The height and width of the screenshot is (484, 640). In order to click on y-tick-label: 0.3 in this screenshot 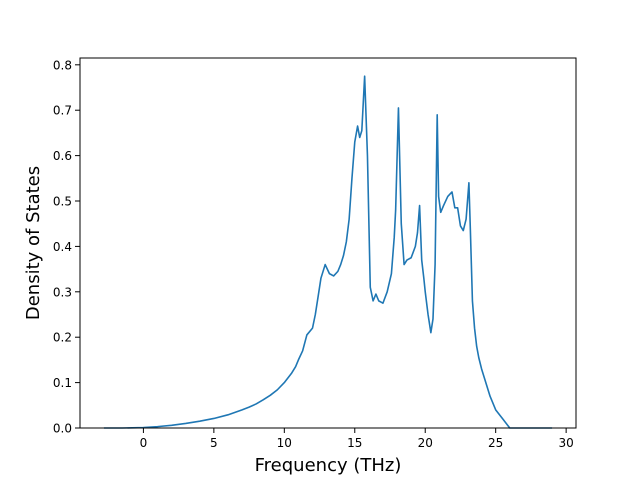, I will do `click(62, 292)`.